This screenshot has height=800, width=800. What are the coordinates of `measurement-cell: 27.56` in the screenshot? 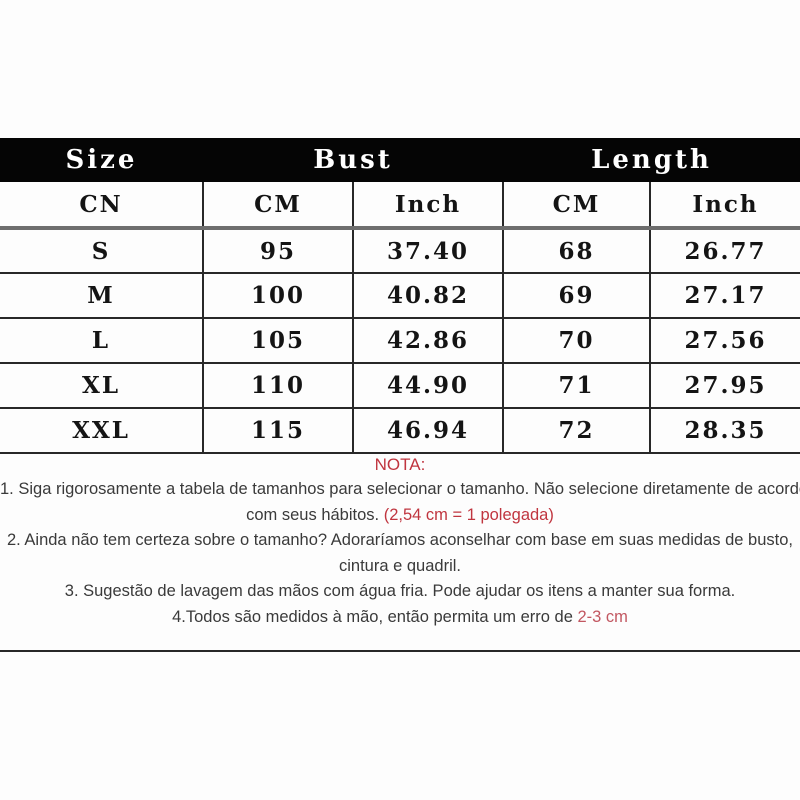 It's located at (724, 341).